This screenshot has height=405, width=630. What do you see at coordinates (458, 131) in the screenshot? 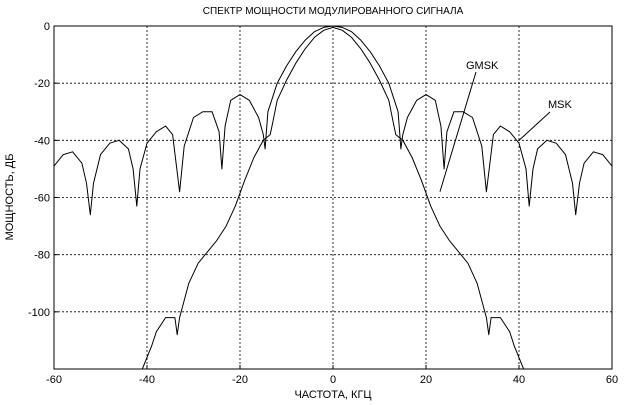
I see `annotation-leader-gmsk` at bounding box center [458, 131].